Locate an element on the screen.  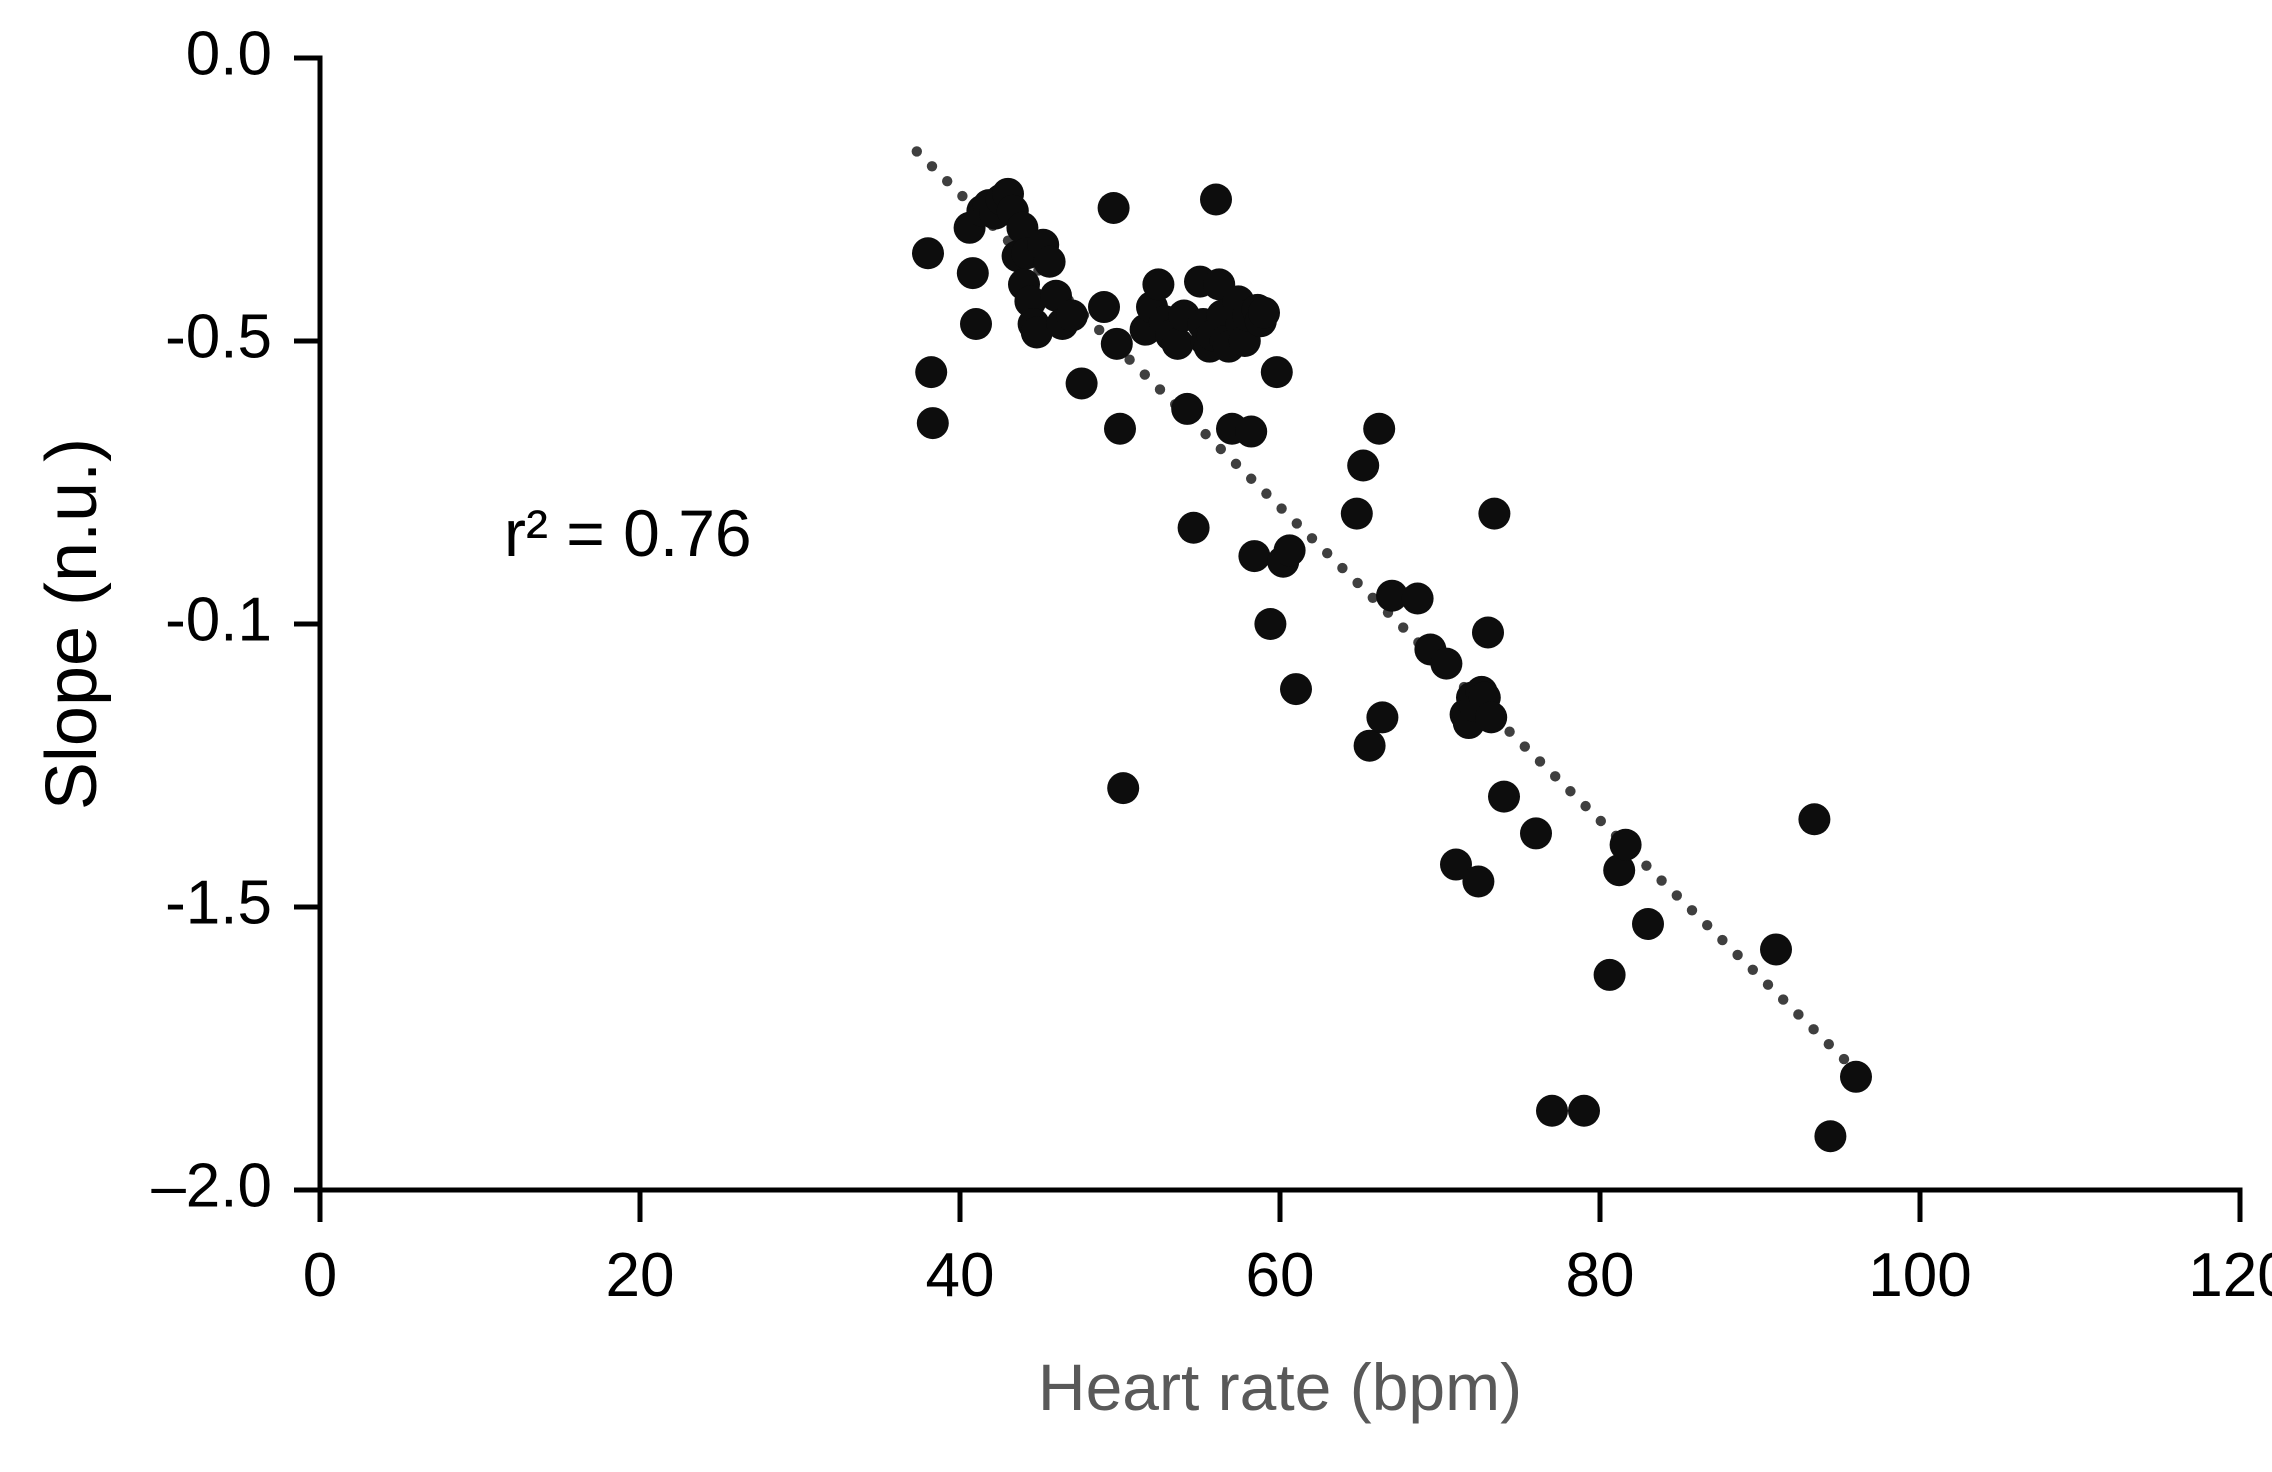
y-tick-label: 0.0 is located at coordinates (229, 53).